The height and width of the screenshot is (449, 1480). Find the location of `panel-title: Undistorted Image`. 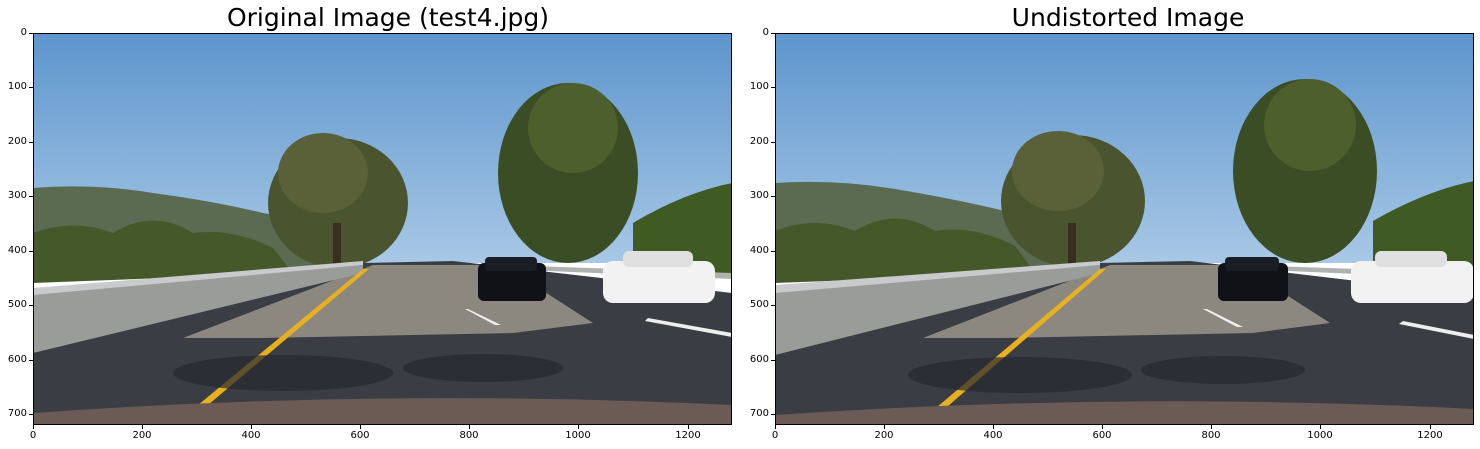

panel-title: Undistorted Image is located at coordinates (1128, 17).